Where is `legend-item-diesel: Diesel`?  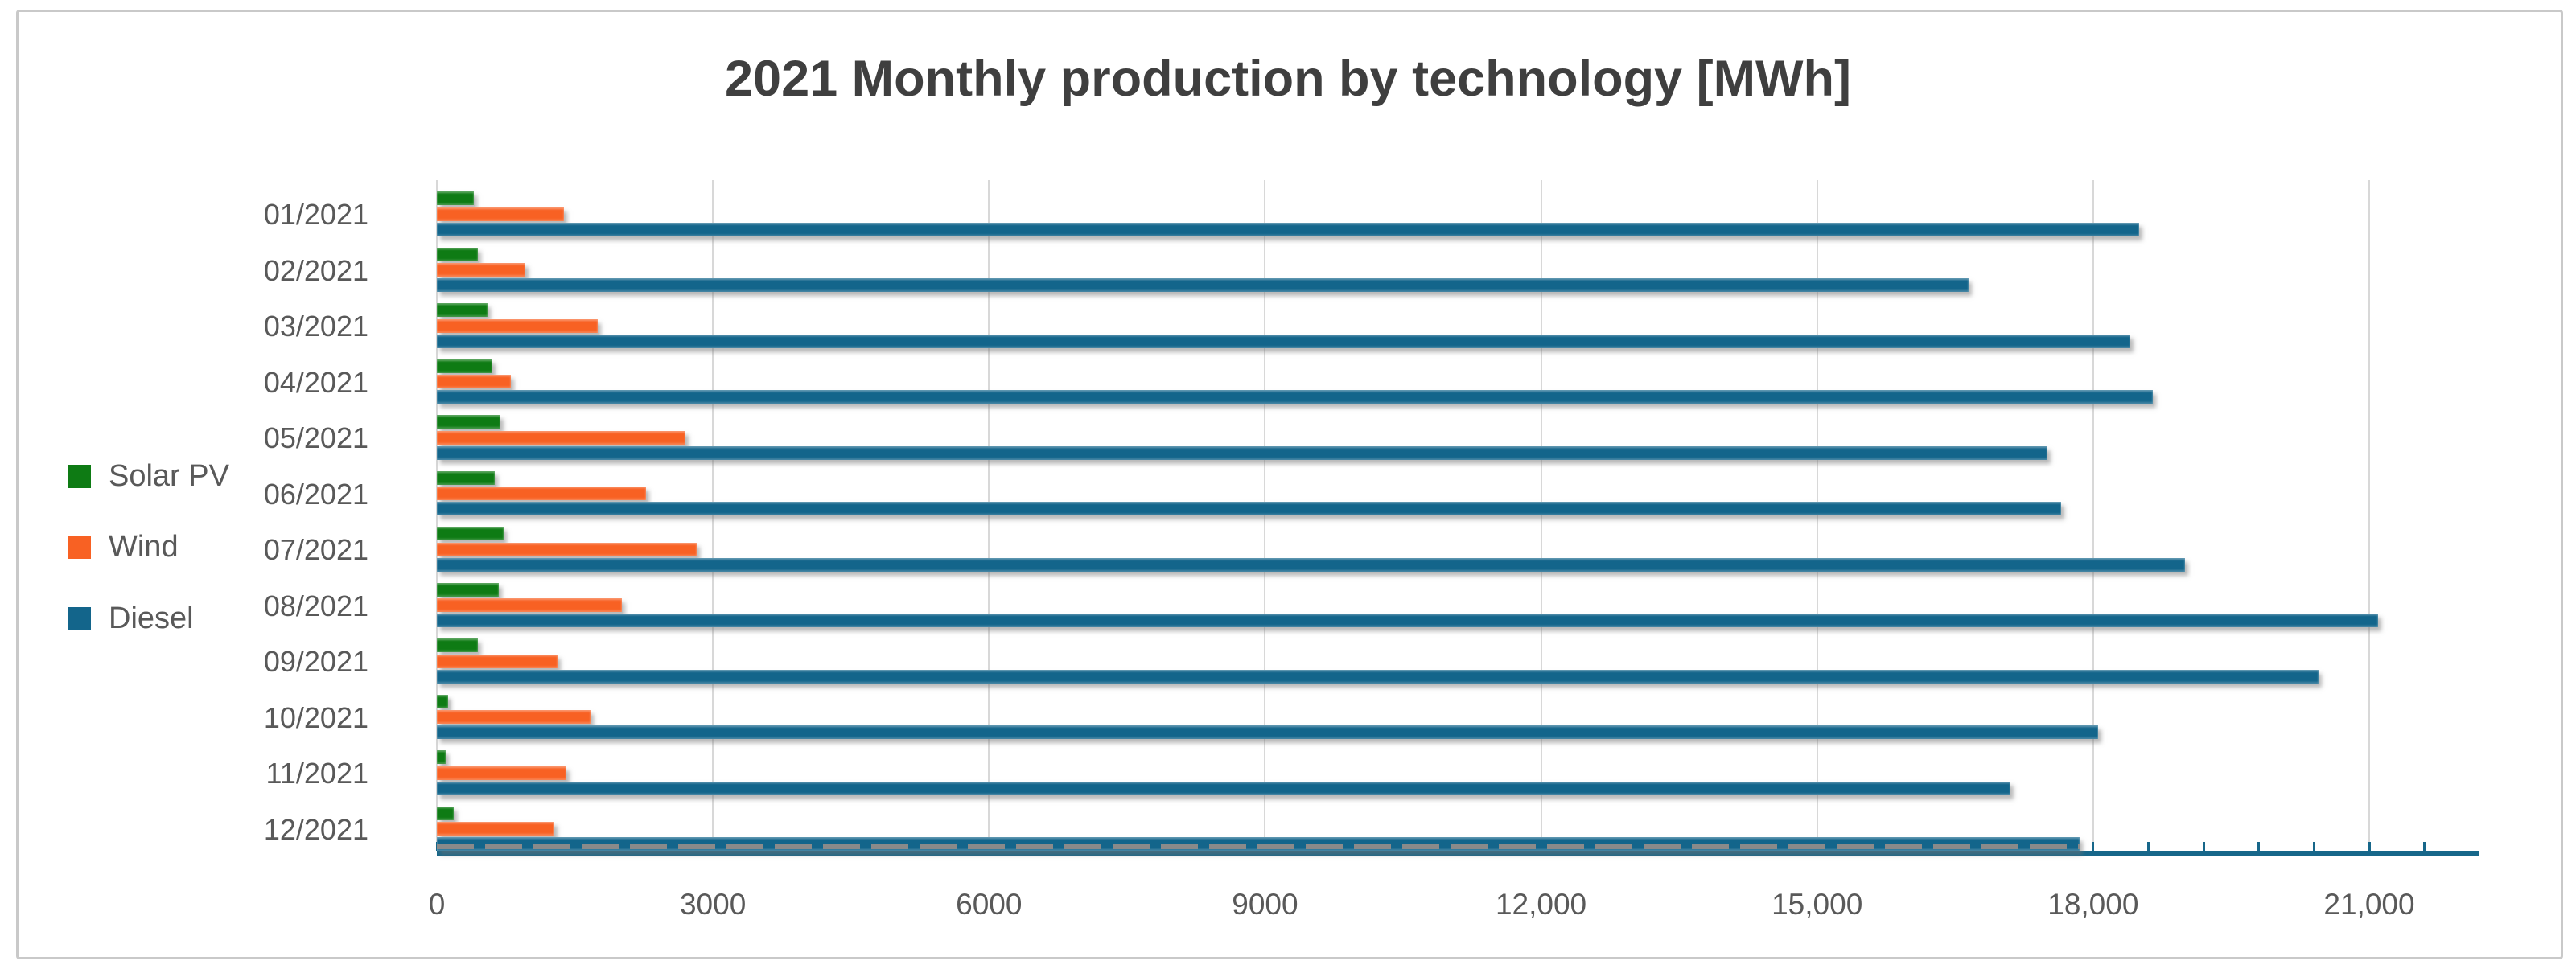
legend-item-diesel: Diesel is located at coordinates (131, 619).